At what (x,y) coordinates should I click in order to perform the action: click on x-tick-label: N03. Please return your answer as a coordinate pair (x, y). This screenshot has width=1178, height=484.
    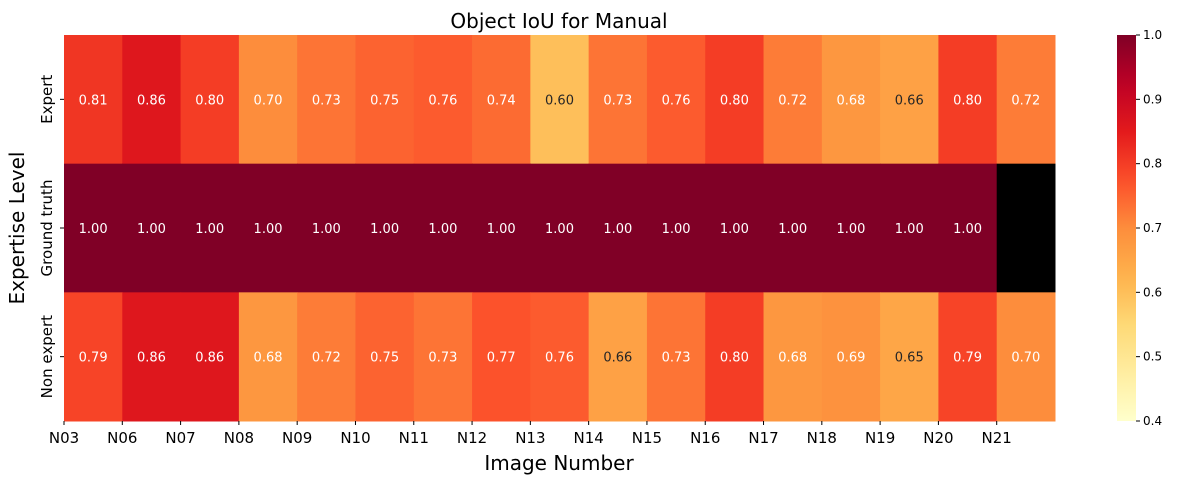
    Looking at the image, I should click on (64, 438).